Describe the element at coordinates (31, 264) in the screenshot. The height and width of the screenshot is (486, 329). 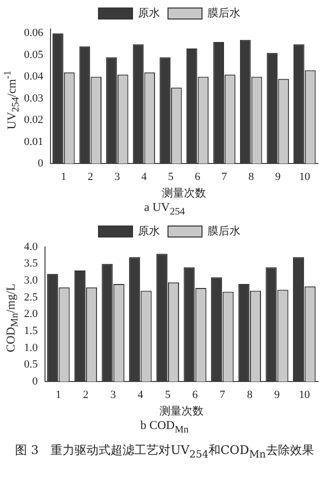
I see `y-tick-label: 3.5` at that location.